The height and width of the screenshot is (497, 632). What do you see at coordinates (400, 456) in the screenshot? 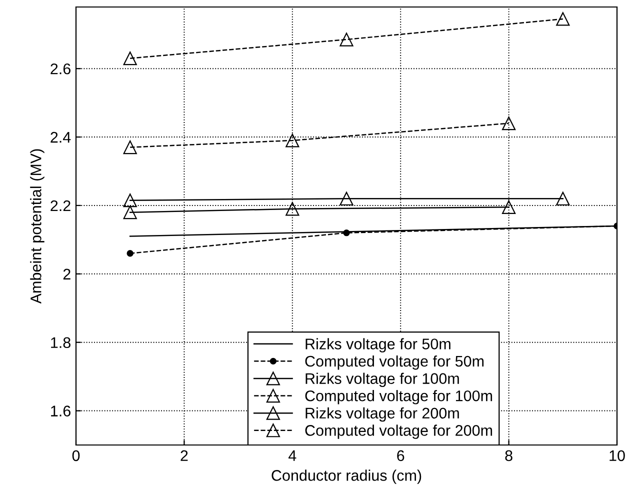
I see `x-tick-label: 6` at bounding box center [400, 456].